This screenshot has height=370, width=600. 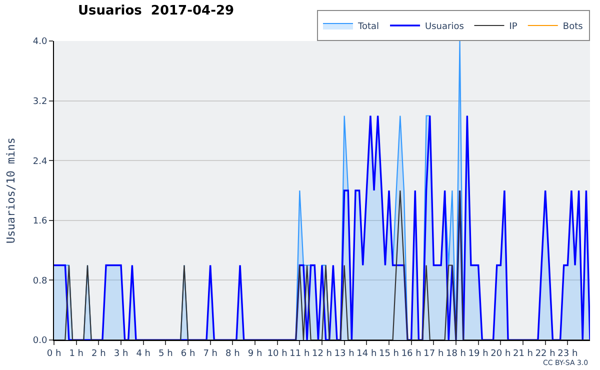 What do you see at coordinates (40, 341) in the screenshot?
I see `y-tick-label: 0.0` at bounding box center [40, 341].